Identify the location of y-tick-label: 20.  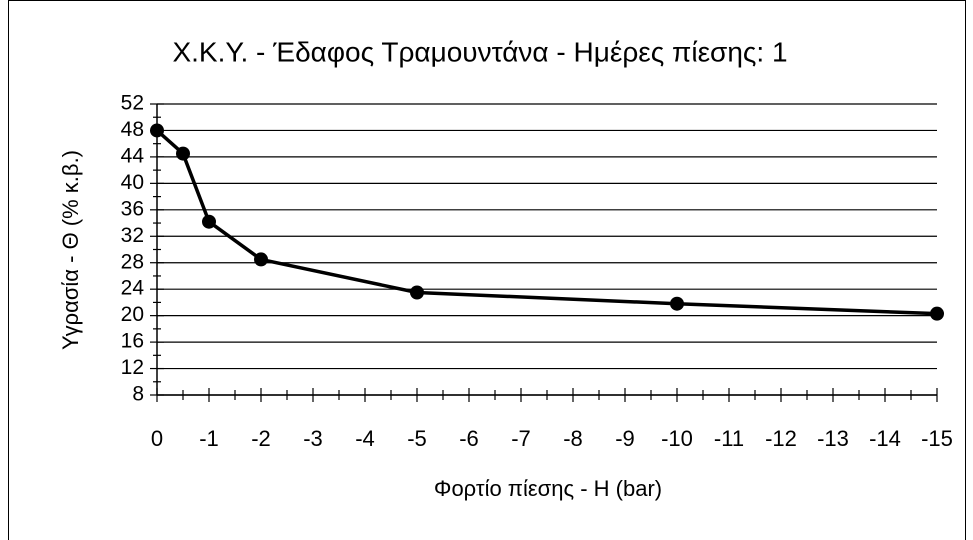
(132, 314).